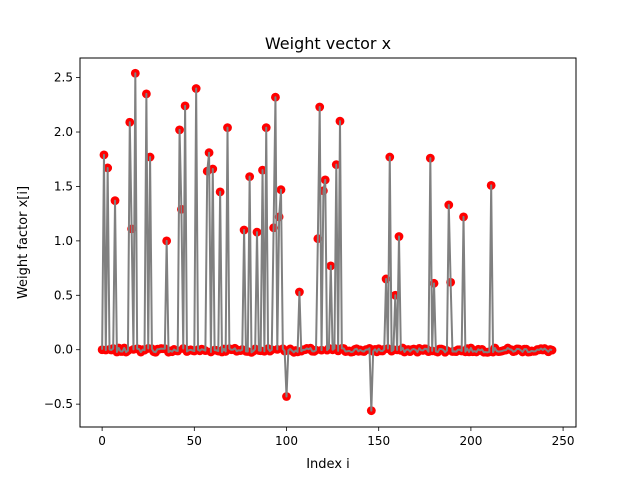 The height and width of the screenshot is (484, 640). Describe the element at coordinates (58, 404) in the screenshot. I see `y-tick-label: −0.5` at that location.